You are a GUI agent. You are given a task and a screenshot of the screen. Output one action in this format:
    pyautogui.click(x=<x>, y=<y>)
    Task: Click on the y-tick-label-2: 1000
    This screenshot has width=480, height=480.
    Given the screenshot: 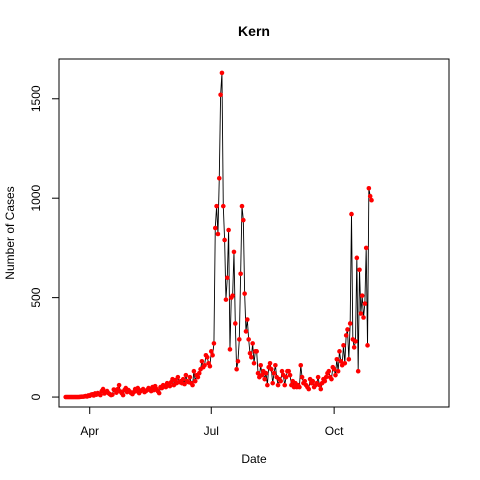 What is the action you would take?
    pyautogui.click(x=36, y=198)
    